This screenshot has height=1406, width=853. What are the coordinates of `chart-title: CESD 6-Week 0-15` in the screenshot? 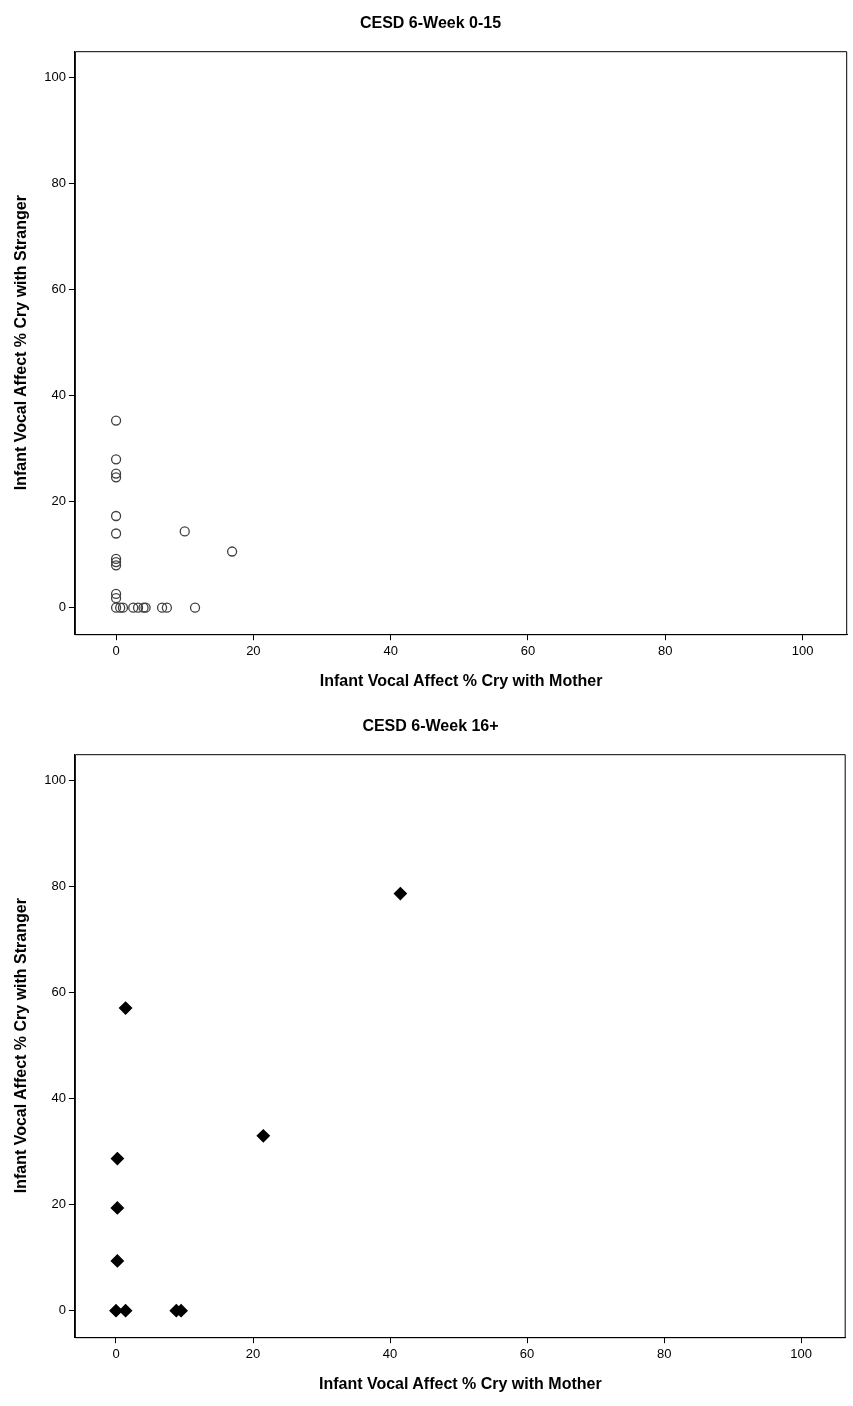 It's located at (430, 23).